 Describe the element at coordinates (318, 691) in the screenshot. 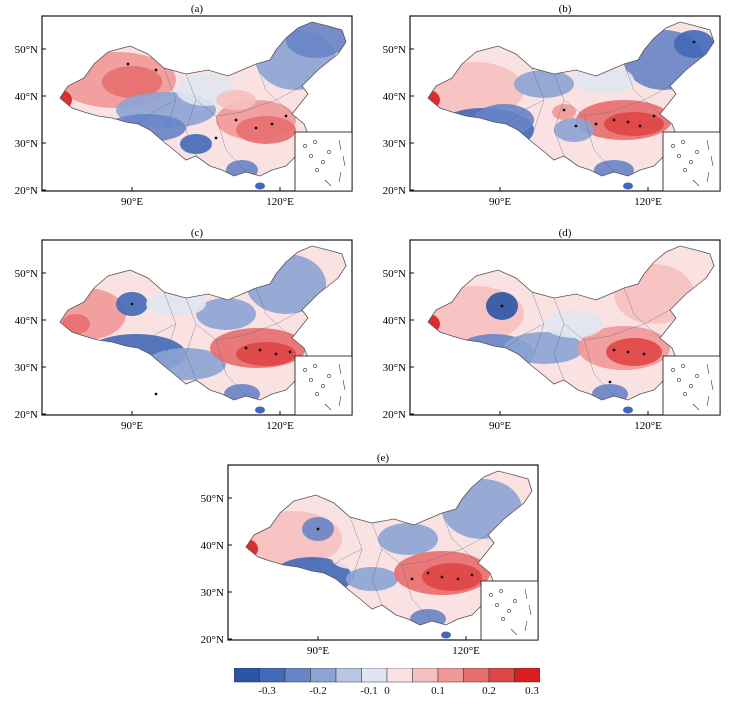

I see `colorbar-label: -0.2` at that location.